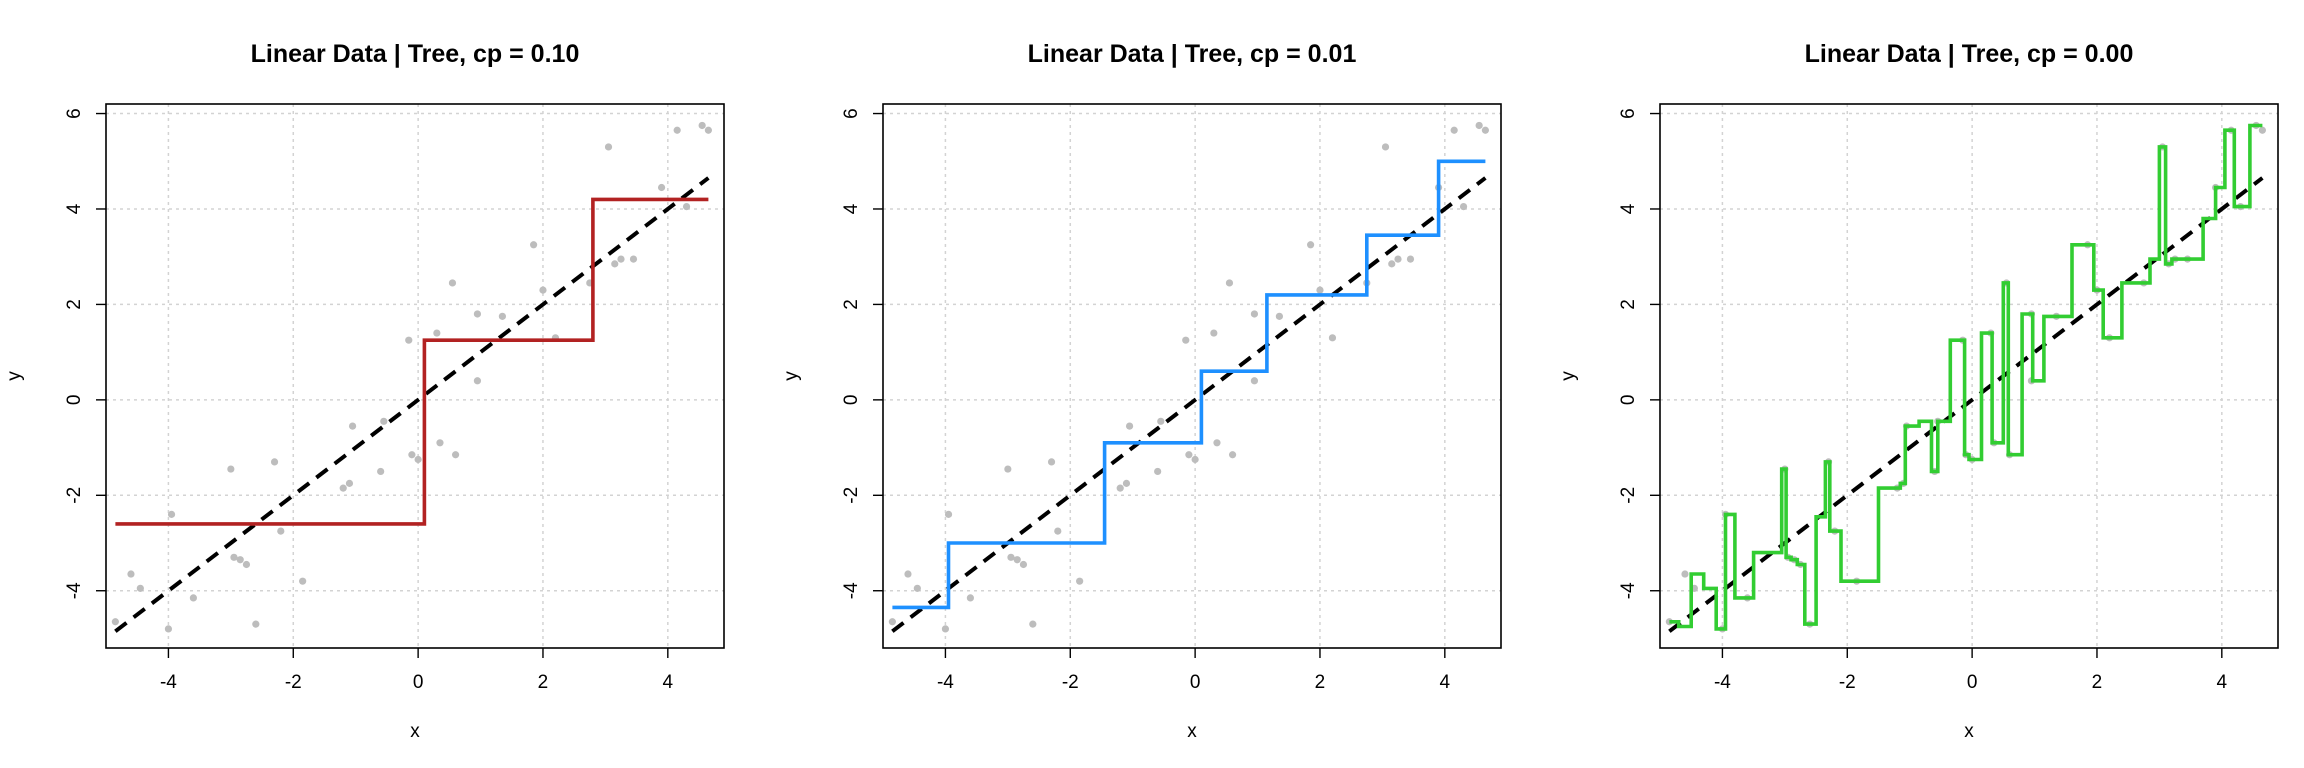 This screenshot has height=768, width=2304. I want to click on chart-title: Linear Data | Tree, cp = 0.00, so click(1969, 54).